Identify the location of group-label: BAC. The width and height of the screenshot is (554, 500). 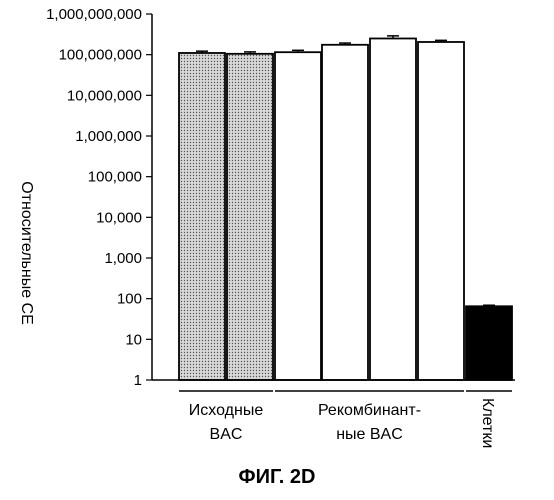
(226, 434).